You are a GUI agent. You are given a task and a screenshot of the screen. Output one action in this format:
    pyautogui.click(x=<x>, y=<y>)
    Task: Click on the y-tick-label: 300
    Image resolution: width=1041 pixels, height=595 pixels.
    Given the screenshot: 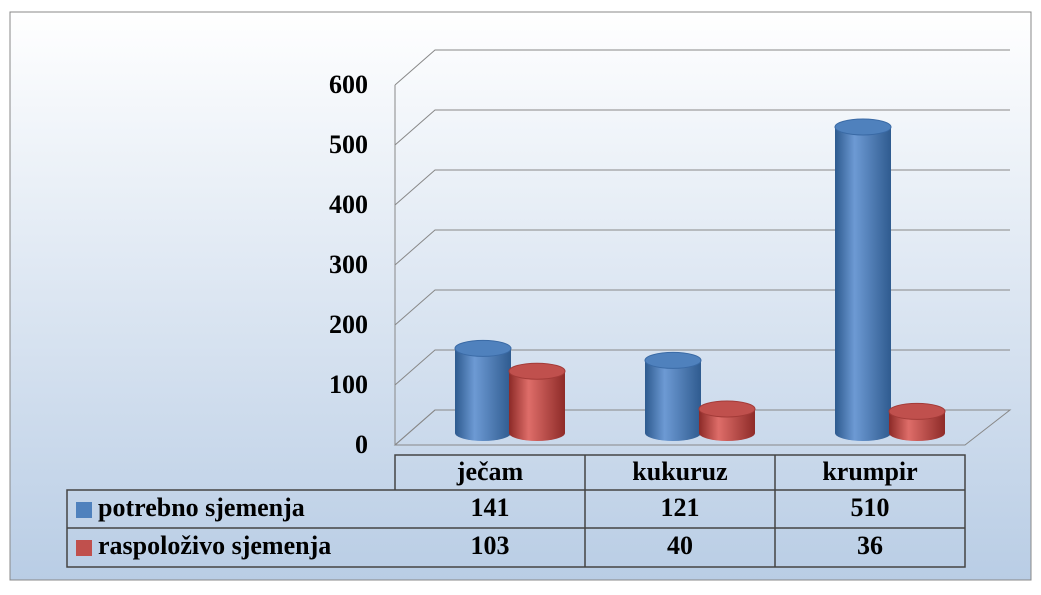 What is the action you would take?
    pyautogui.click(x=348, y=264)
    